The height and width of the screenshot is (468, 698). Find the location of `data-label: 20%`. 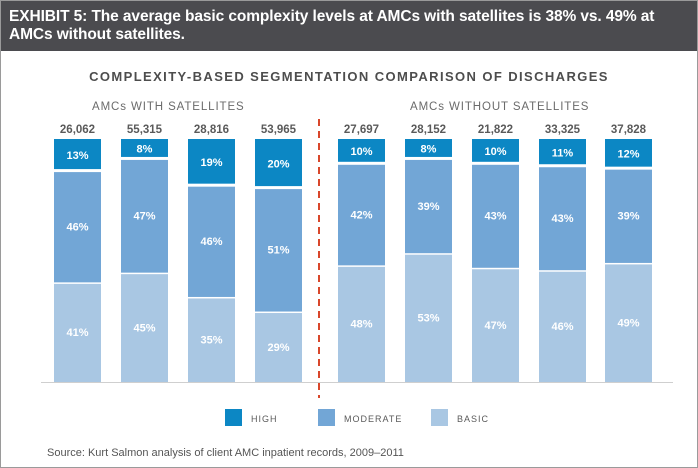

data-label: 20% is located at coordinates (278, 164).